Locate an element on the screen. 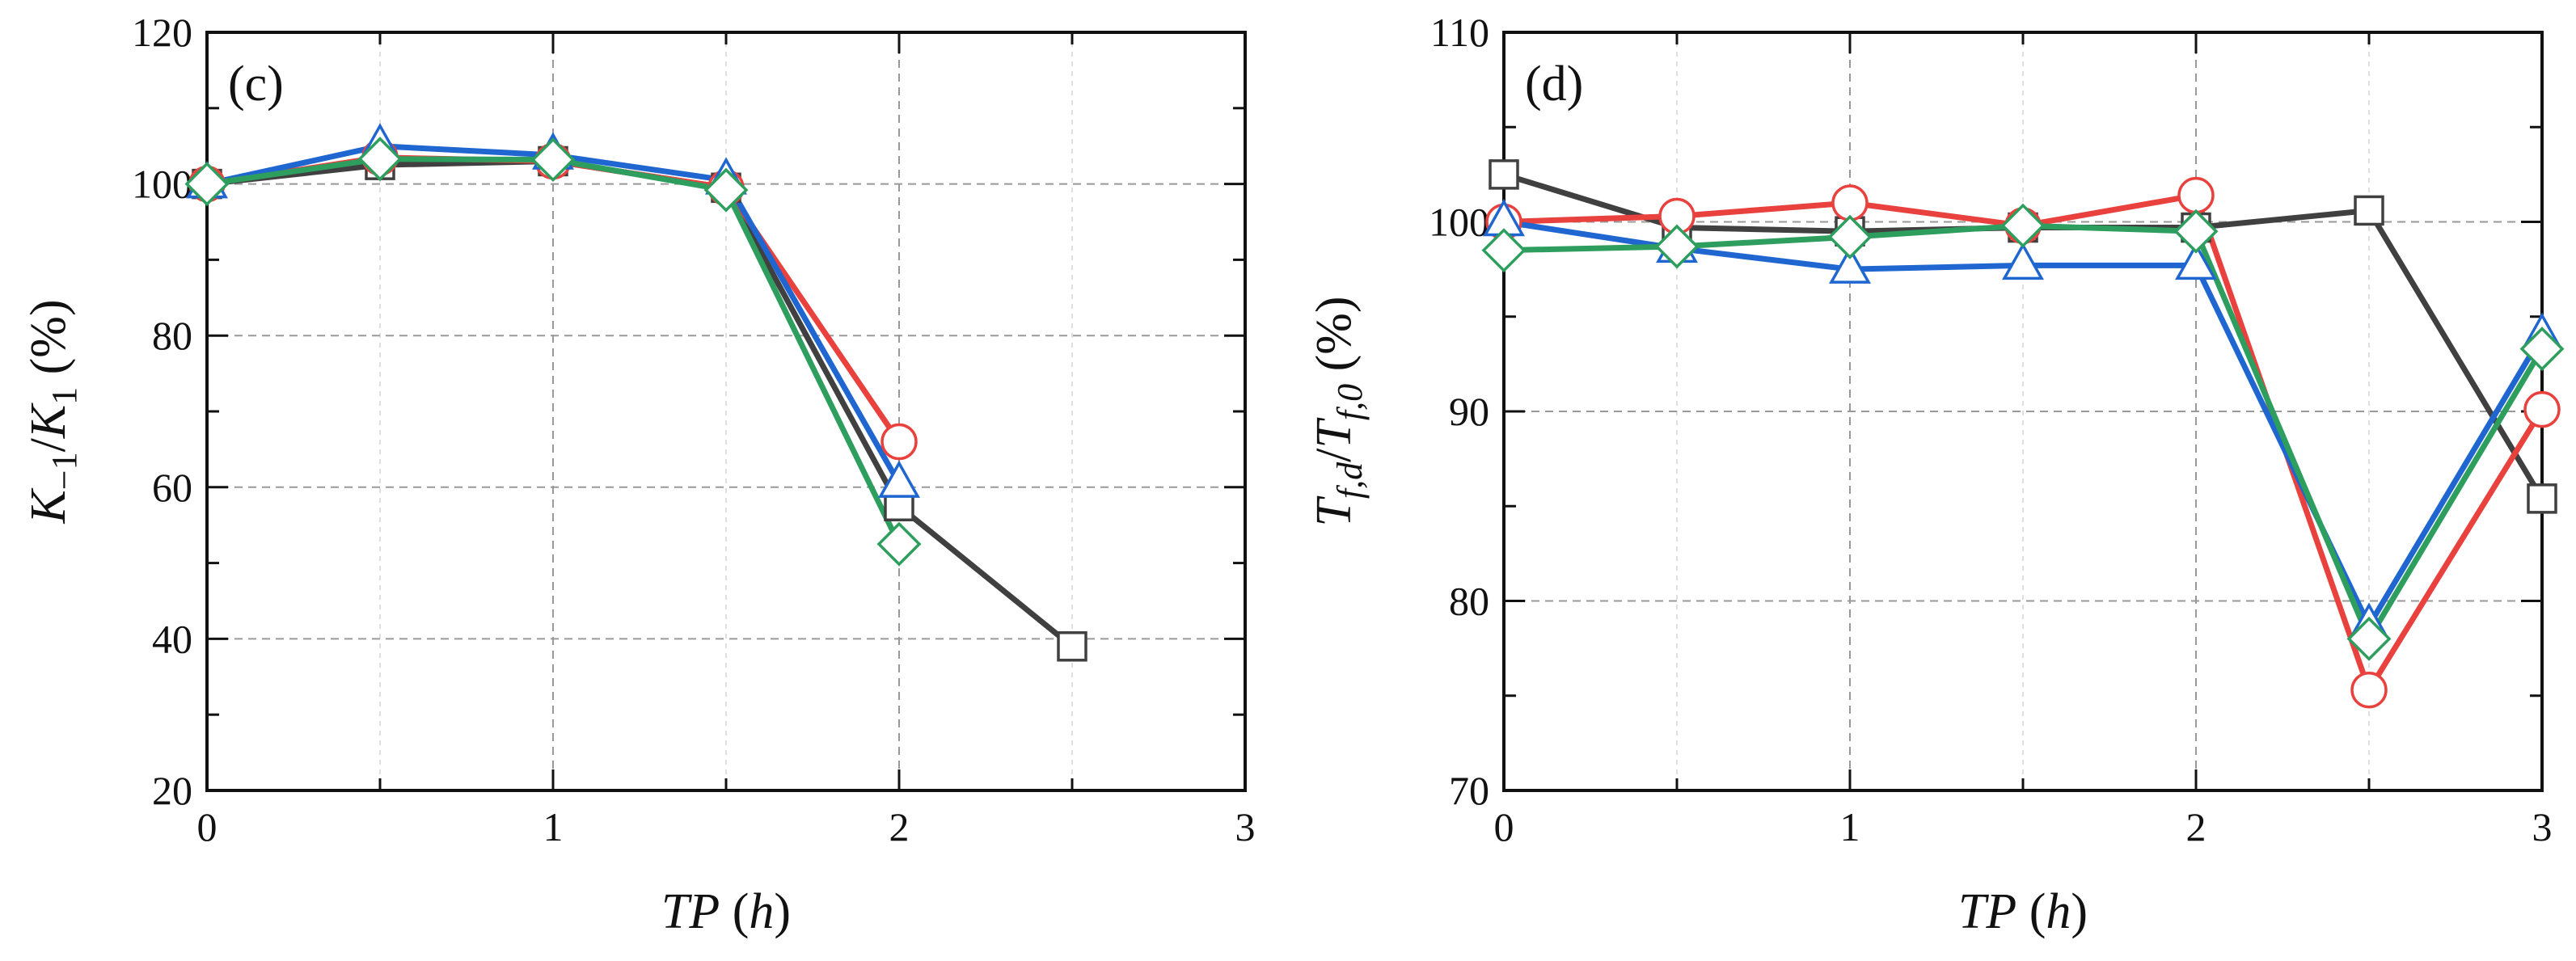 The width and height of the screenshot is (2576, 961). panel-d-x-tick-label-1: 1 is located at coordinates (1850, 826).